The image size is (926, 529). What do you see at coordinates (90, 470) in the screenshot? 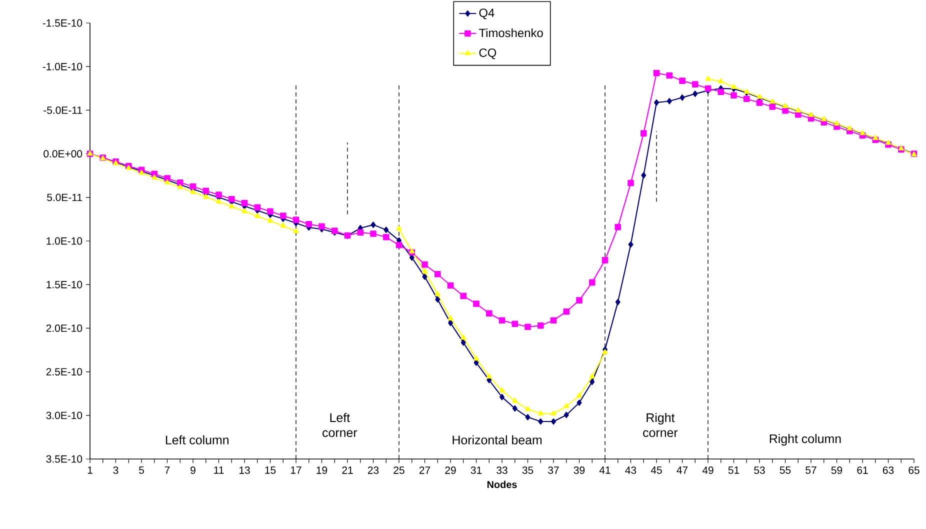
I see `x-tick-label: 1` at bounding box center [90, 470].